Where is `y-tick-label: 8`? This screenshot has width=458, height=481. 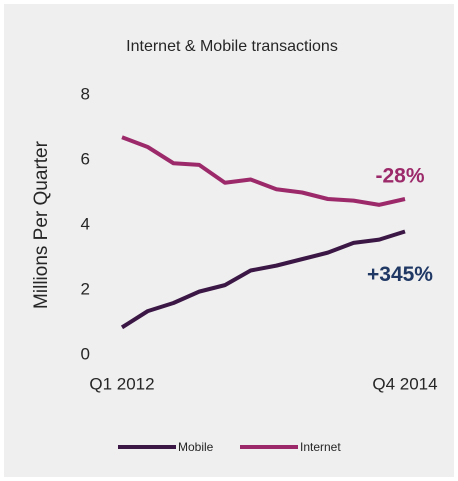 y-tick-label: 8 is located at coordinates (85, 93).